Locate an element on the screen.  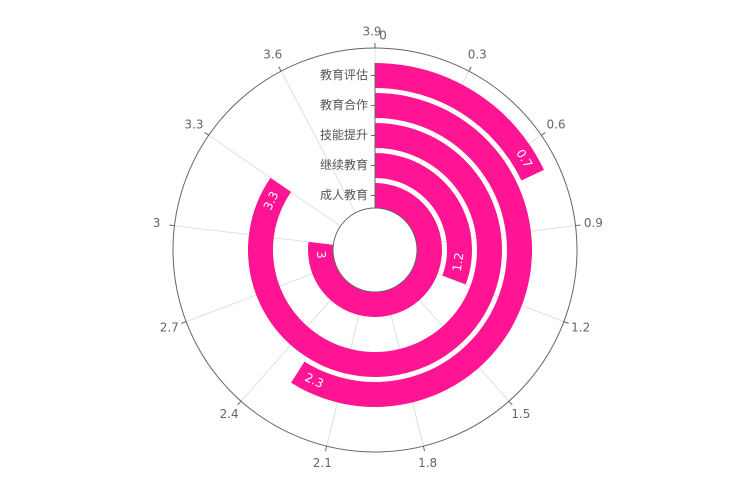
angle-tick-label: 3.3 is located at coordinates (193, 125).